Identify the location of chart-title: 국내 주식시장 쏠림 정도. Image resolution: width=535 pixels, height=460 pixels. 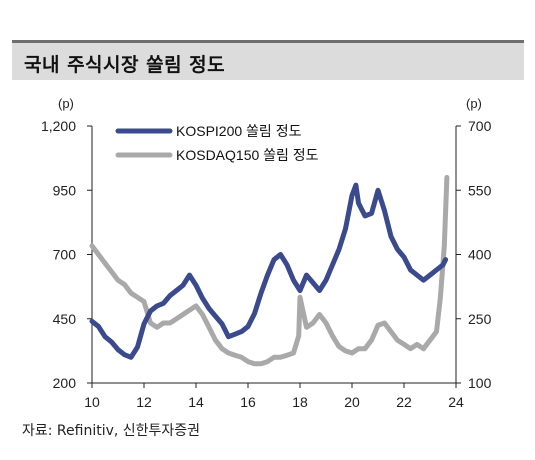
(125, 65).